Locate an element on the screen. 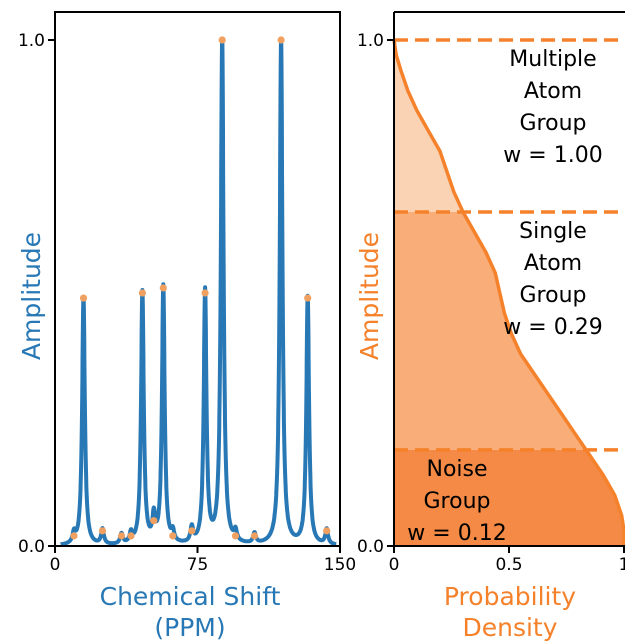 This screenshot has width=625, height=644. group-2-line-2: w = 0.12 is located at coordinates (456, 533).